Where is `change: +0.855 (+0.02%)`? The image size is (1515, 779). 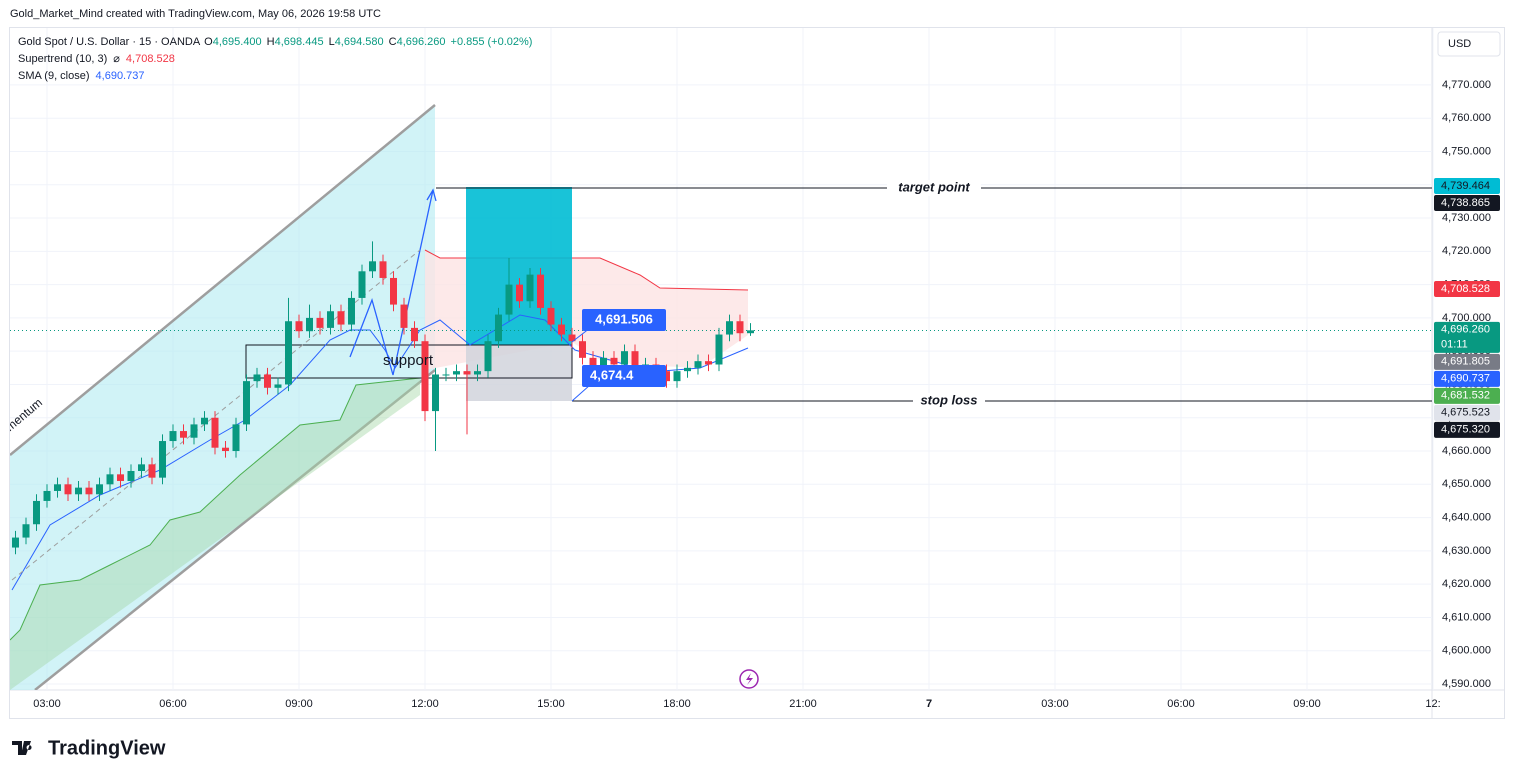 change: +0.855 (+0.02%) is located at coordinates (492, 42).